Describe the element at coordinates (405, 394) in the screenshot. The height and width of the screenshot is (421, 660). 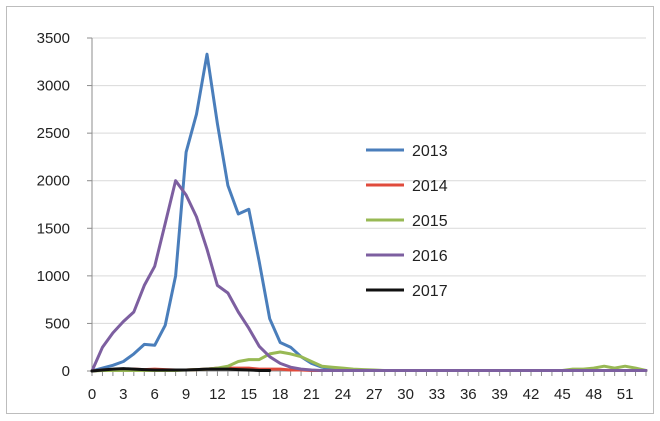
I see `x-tick-label: 30` at that location.